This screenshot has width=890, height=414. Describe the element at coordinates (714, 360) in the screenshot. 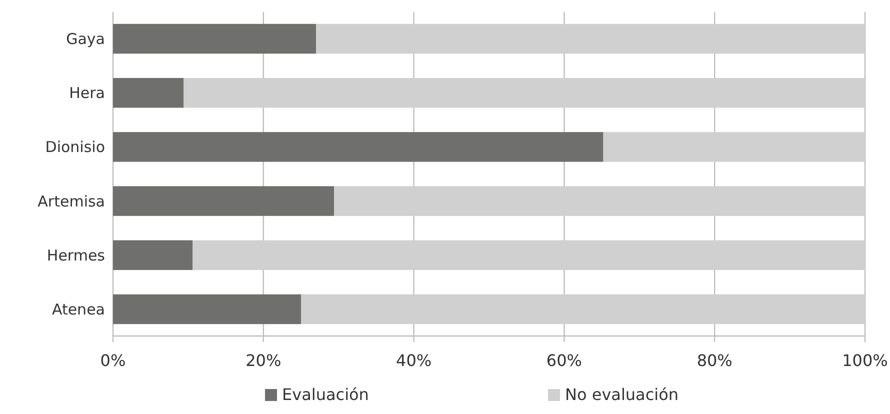

I see `x-tick-label: 80%` at that location.